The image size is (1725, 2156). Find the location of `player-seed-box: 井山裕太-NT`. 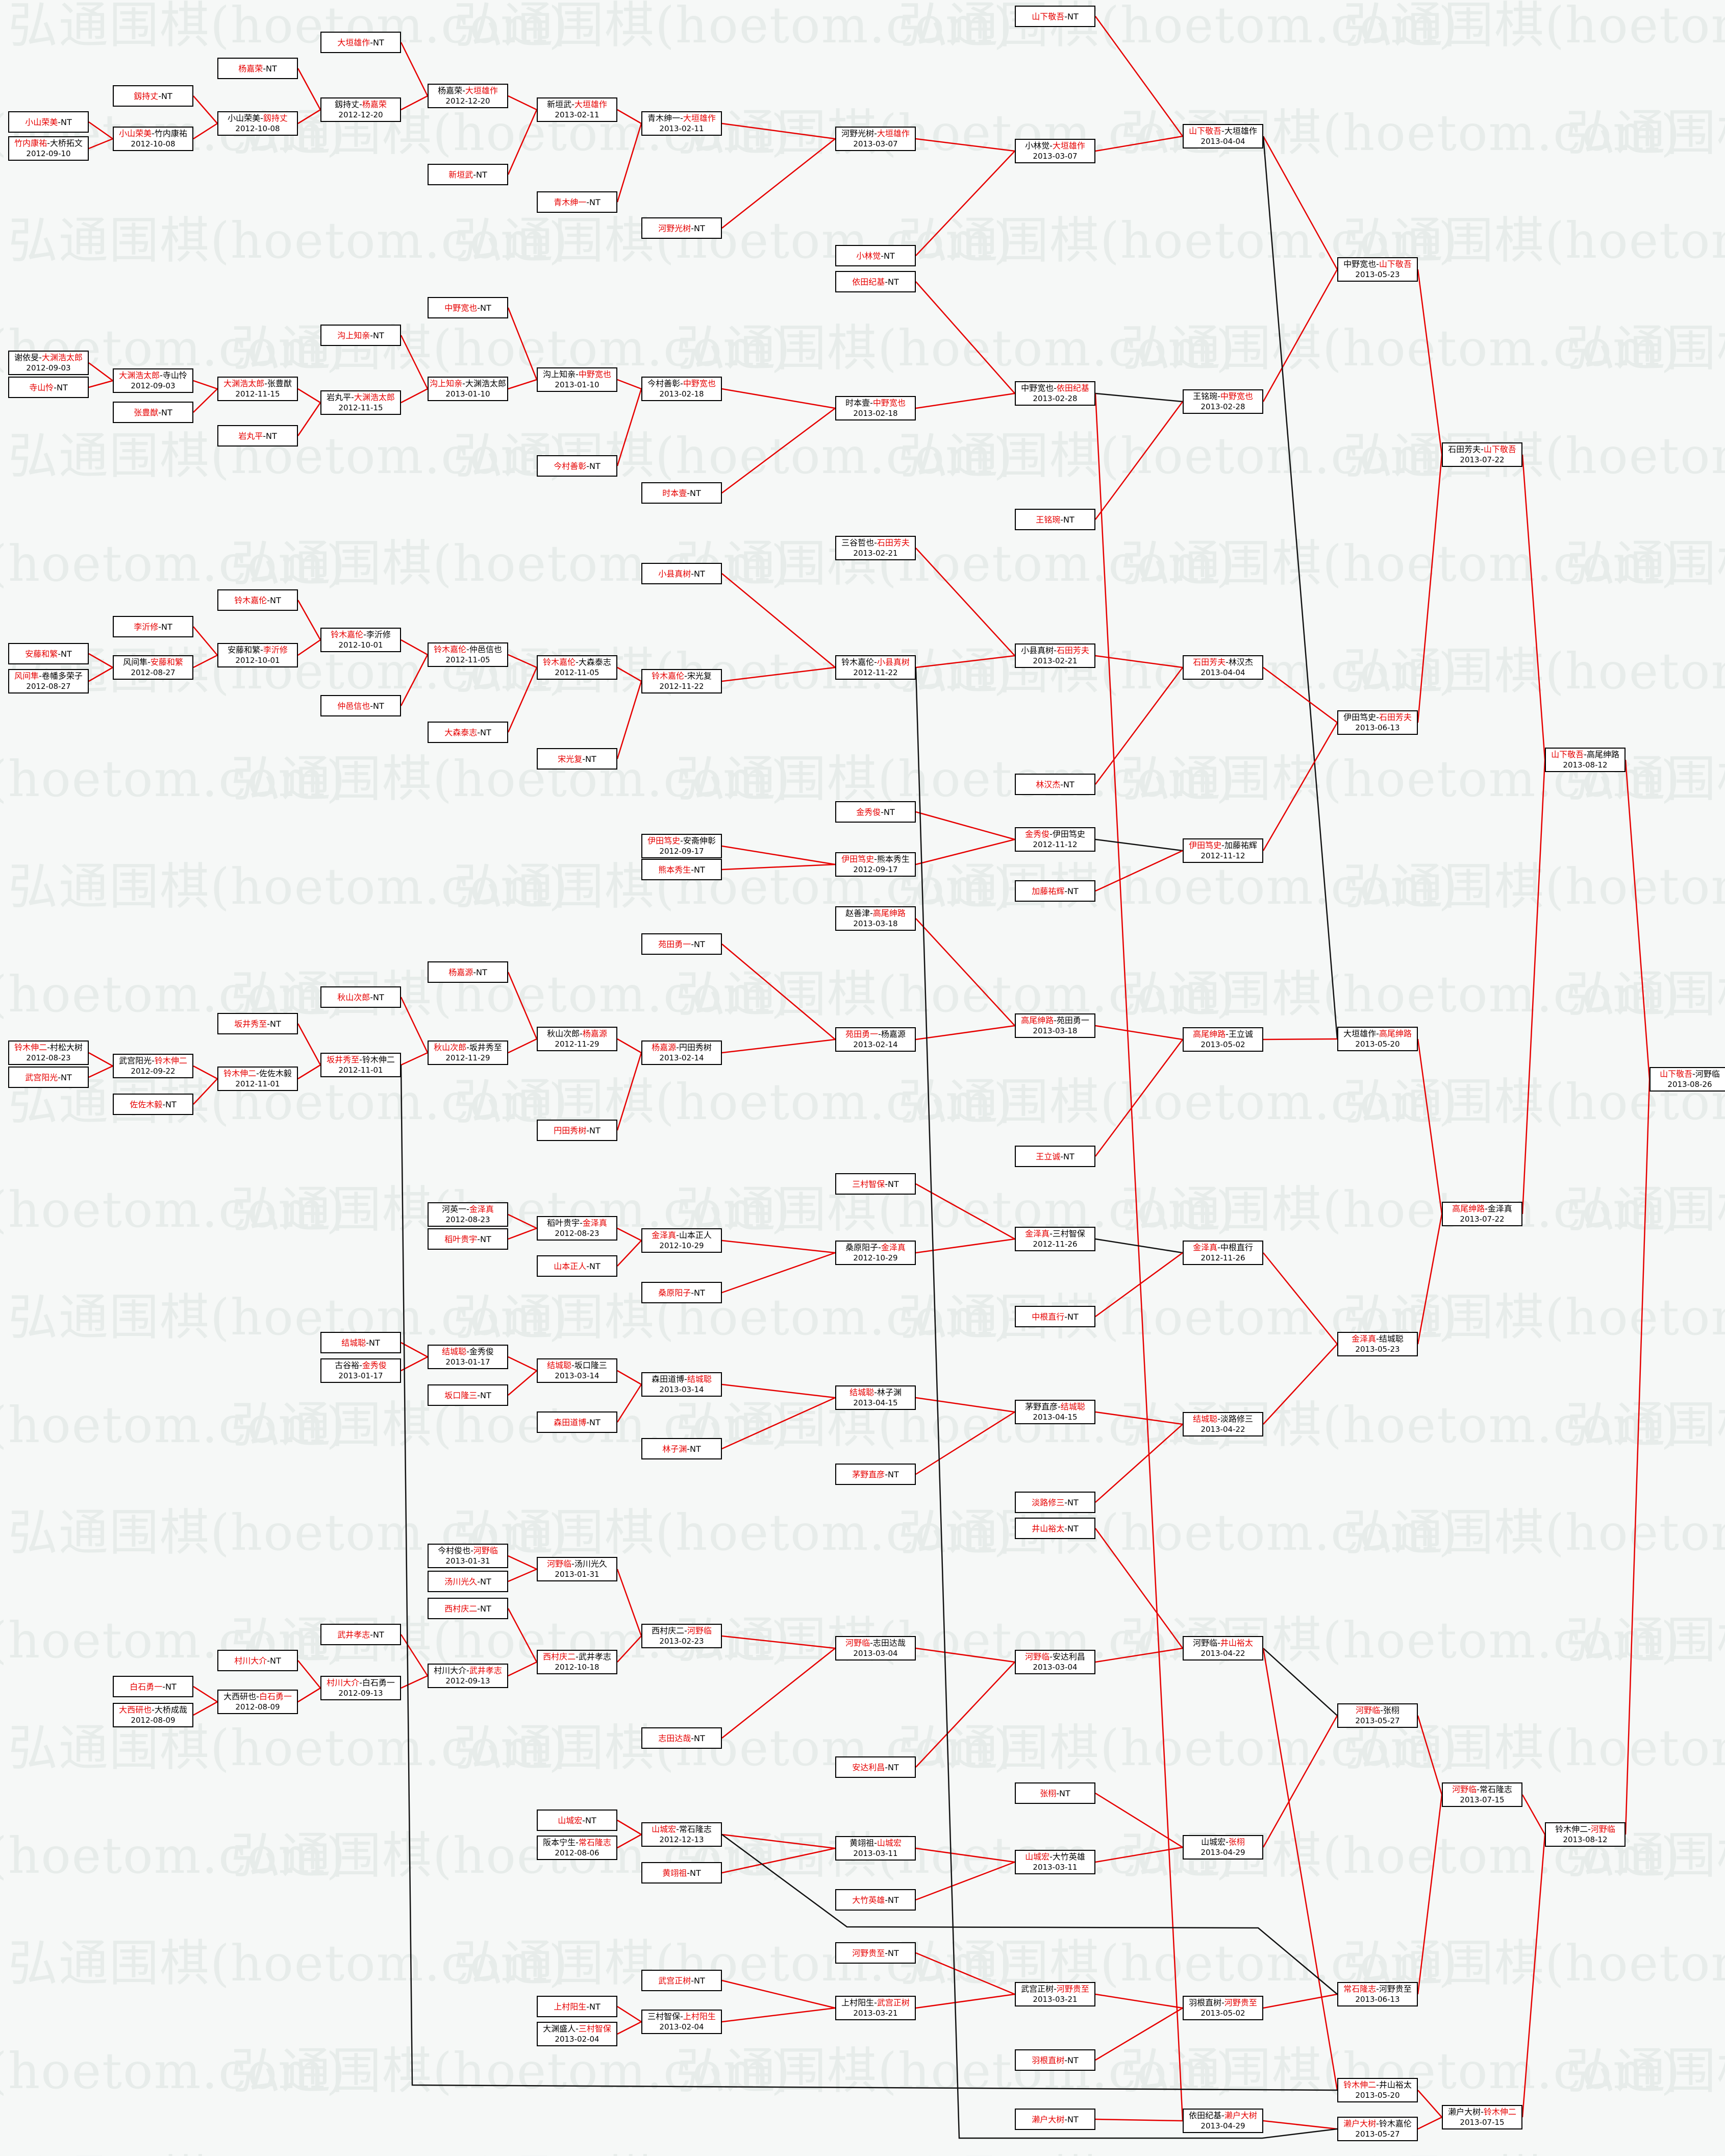

player-seed-box: 井山裕太-NT is located at coordinates (1055, 1528).